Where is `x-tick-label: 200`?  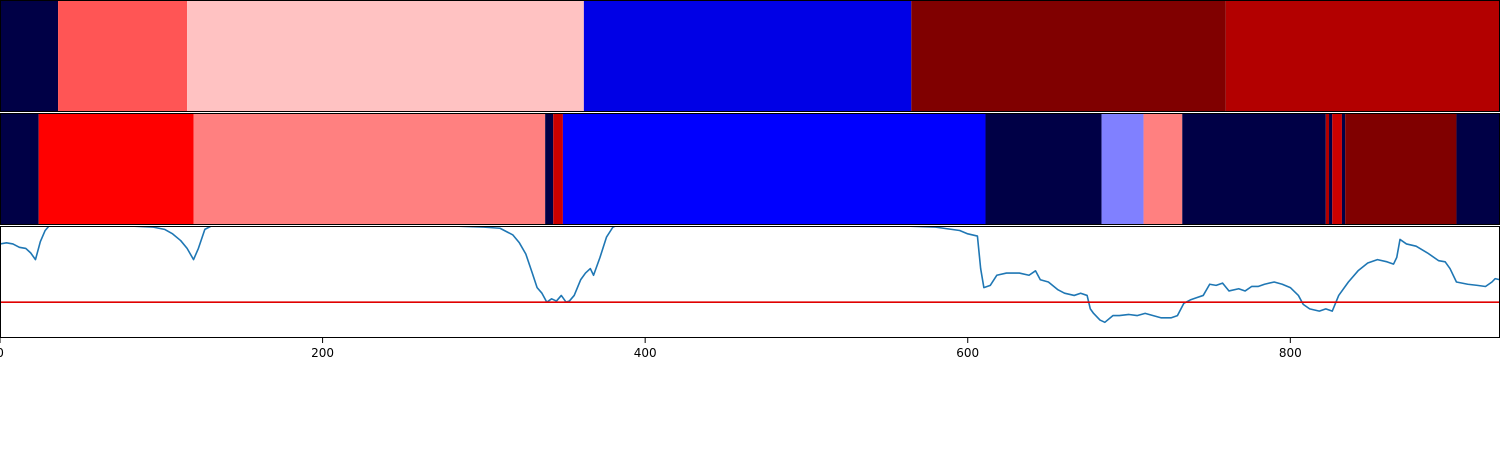 x-tick-label: 200 is located at coordinates (322, 353).